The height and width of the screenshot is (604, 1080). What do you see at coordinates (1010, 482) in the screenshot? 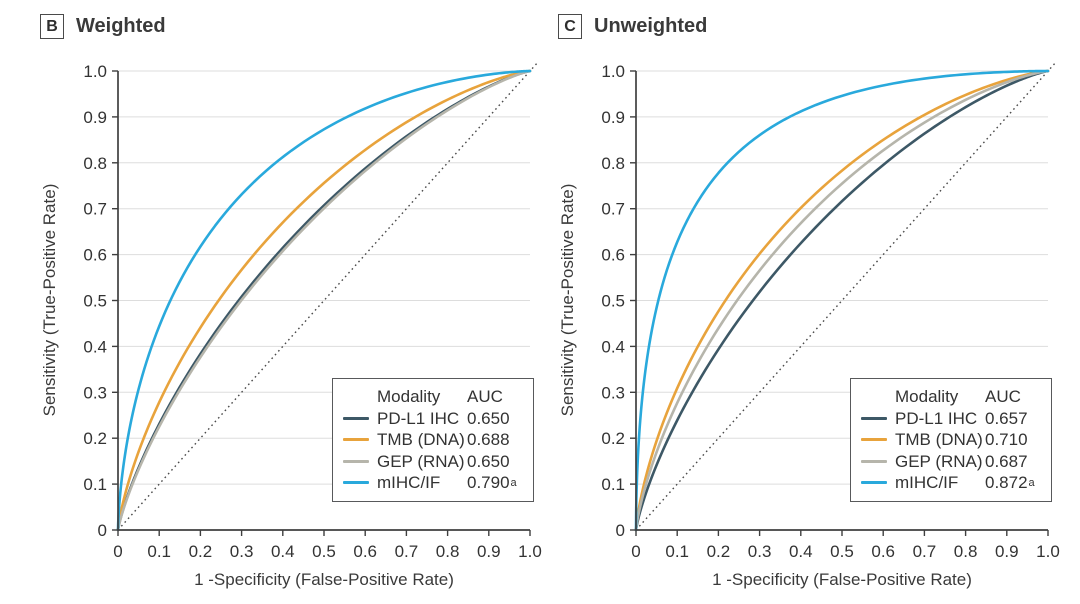
I see `legend-auc-value: 0.872 a` at bounding box center [1010, 482].